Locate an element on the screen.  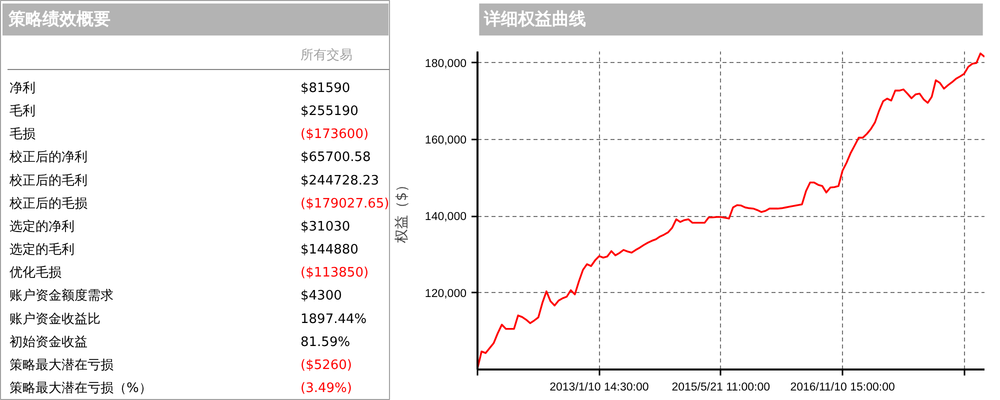
data-label: $144880 is located at coordinates (329, 250).